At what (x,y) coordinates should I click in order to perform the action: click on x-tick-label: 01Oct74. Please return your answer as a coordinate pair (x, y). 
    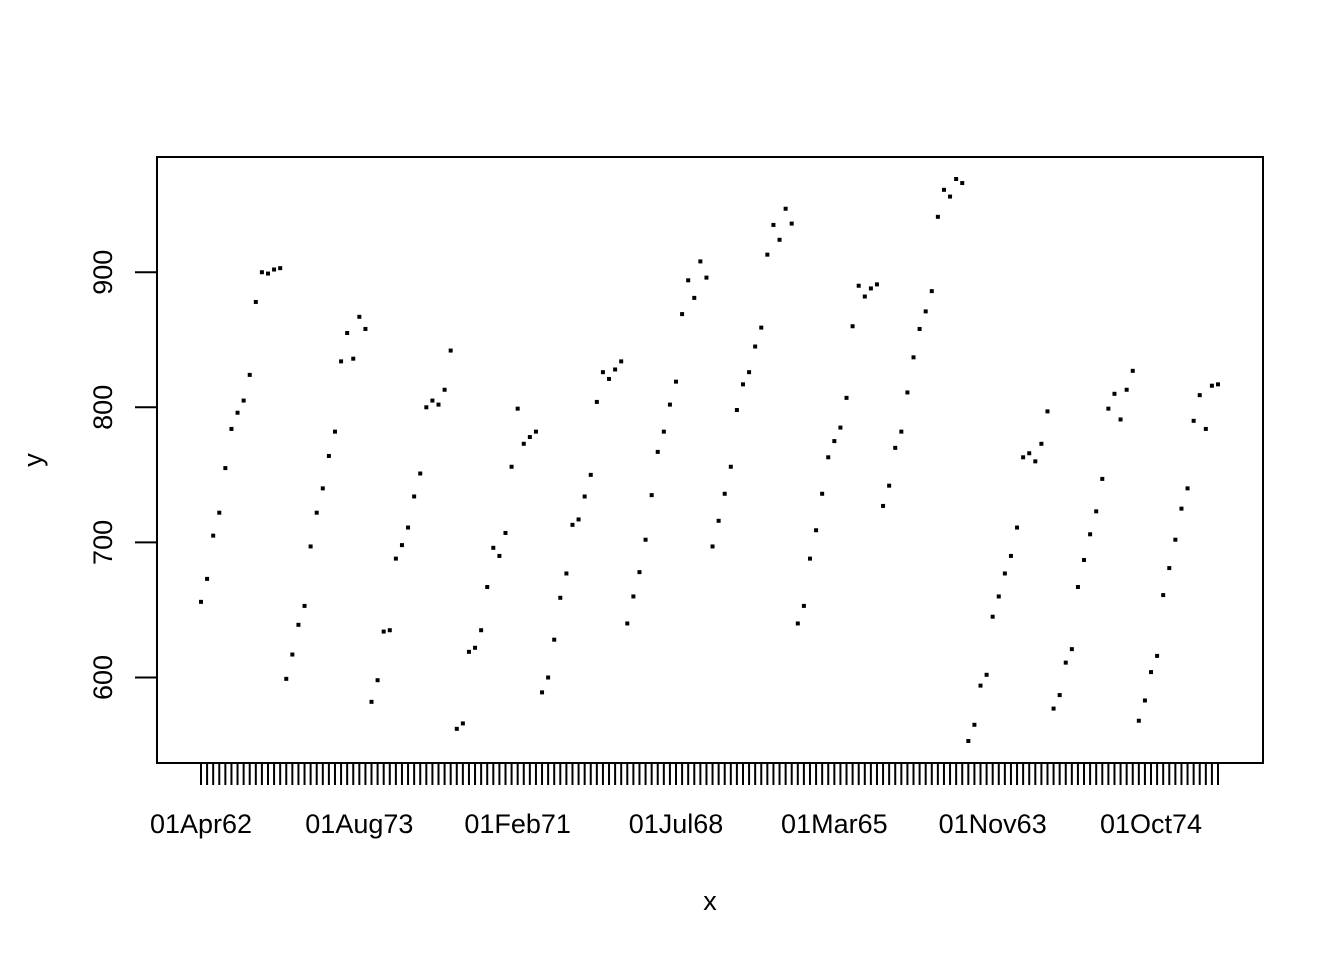
    Looking at the image, I should click on (1151, 824).